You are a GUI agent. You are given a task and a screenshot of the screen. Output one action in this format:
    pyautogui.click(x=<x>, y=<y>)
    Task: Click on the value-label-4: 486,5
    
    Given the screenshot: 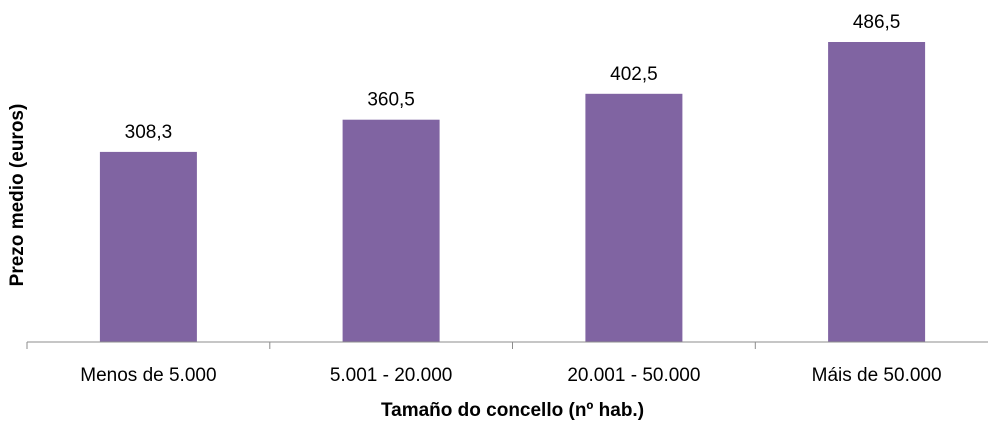 What is the action you would take?
    pyautogui.click(x=877, y=22)
    